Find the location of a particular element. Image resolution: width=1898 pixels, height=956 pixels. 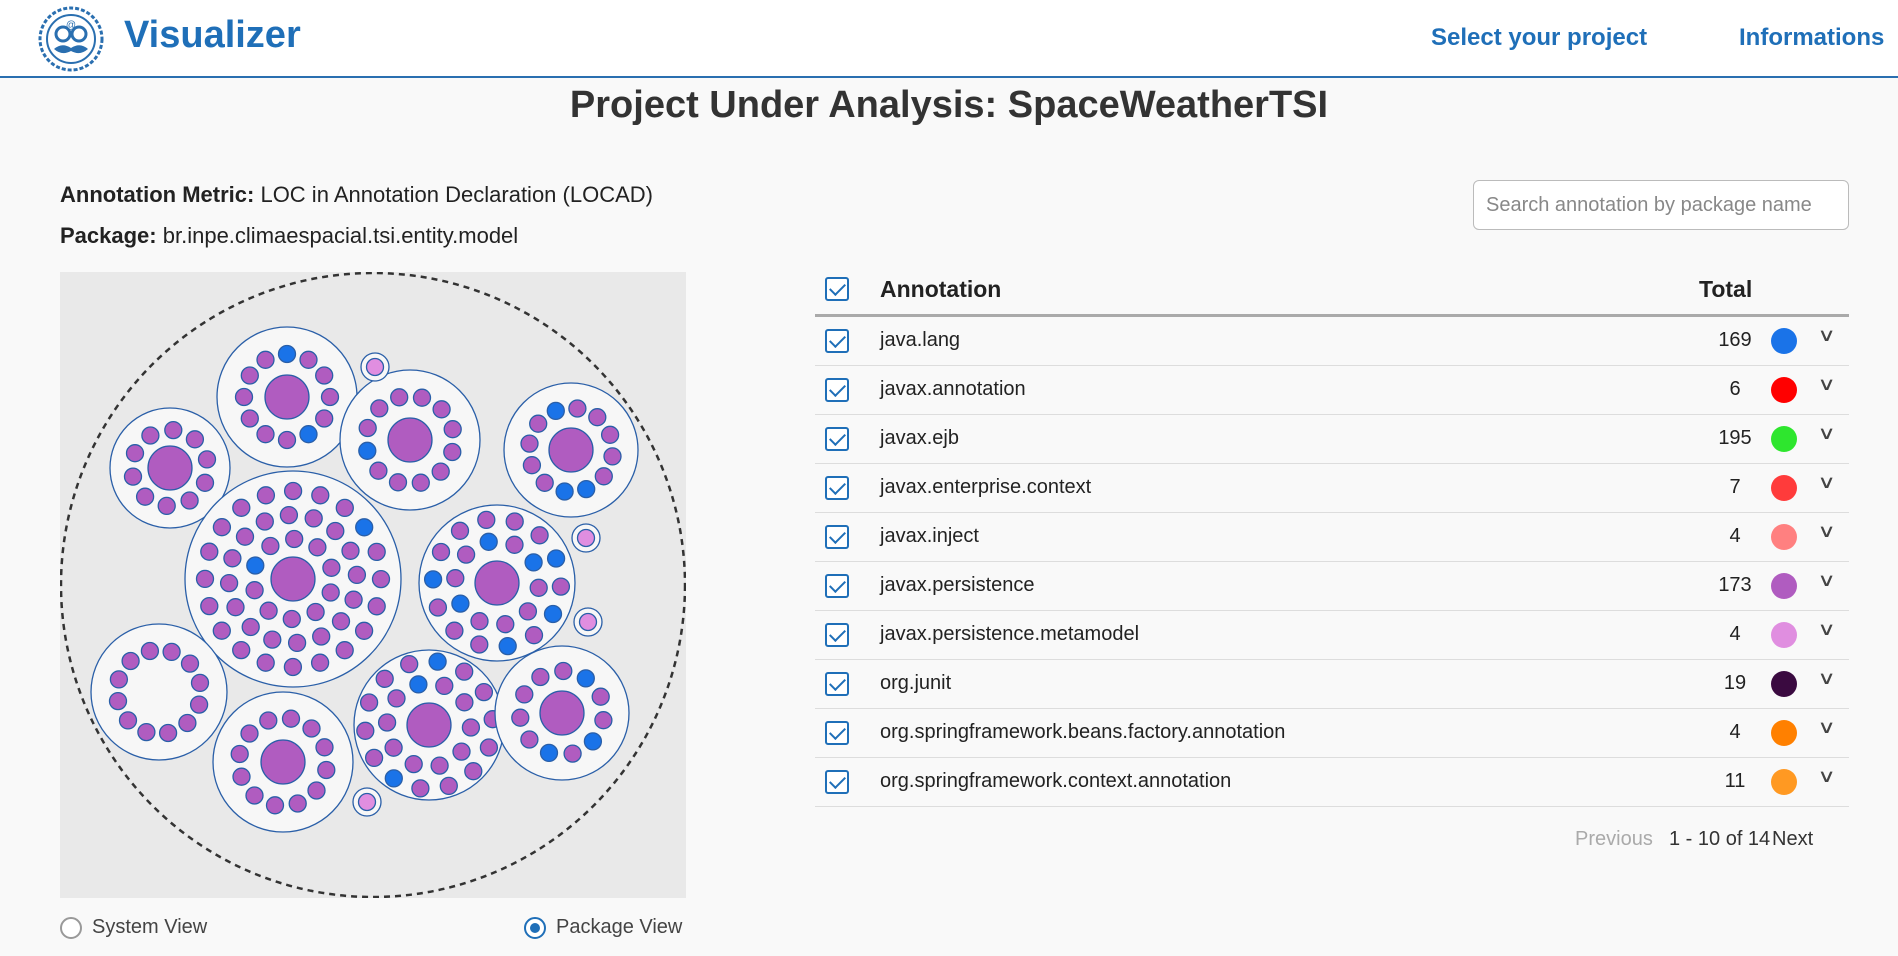

table-row: javax.enterprise.context 7 ∨ is located at coordinates (1332, 488).